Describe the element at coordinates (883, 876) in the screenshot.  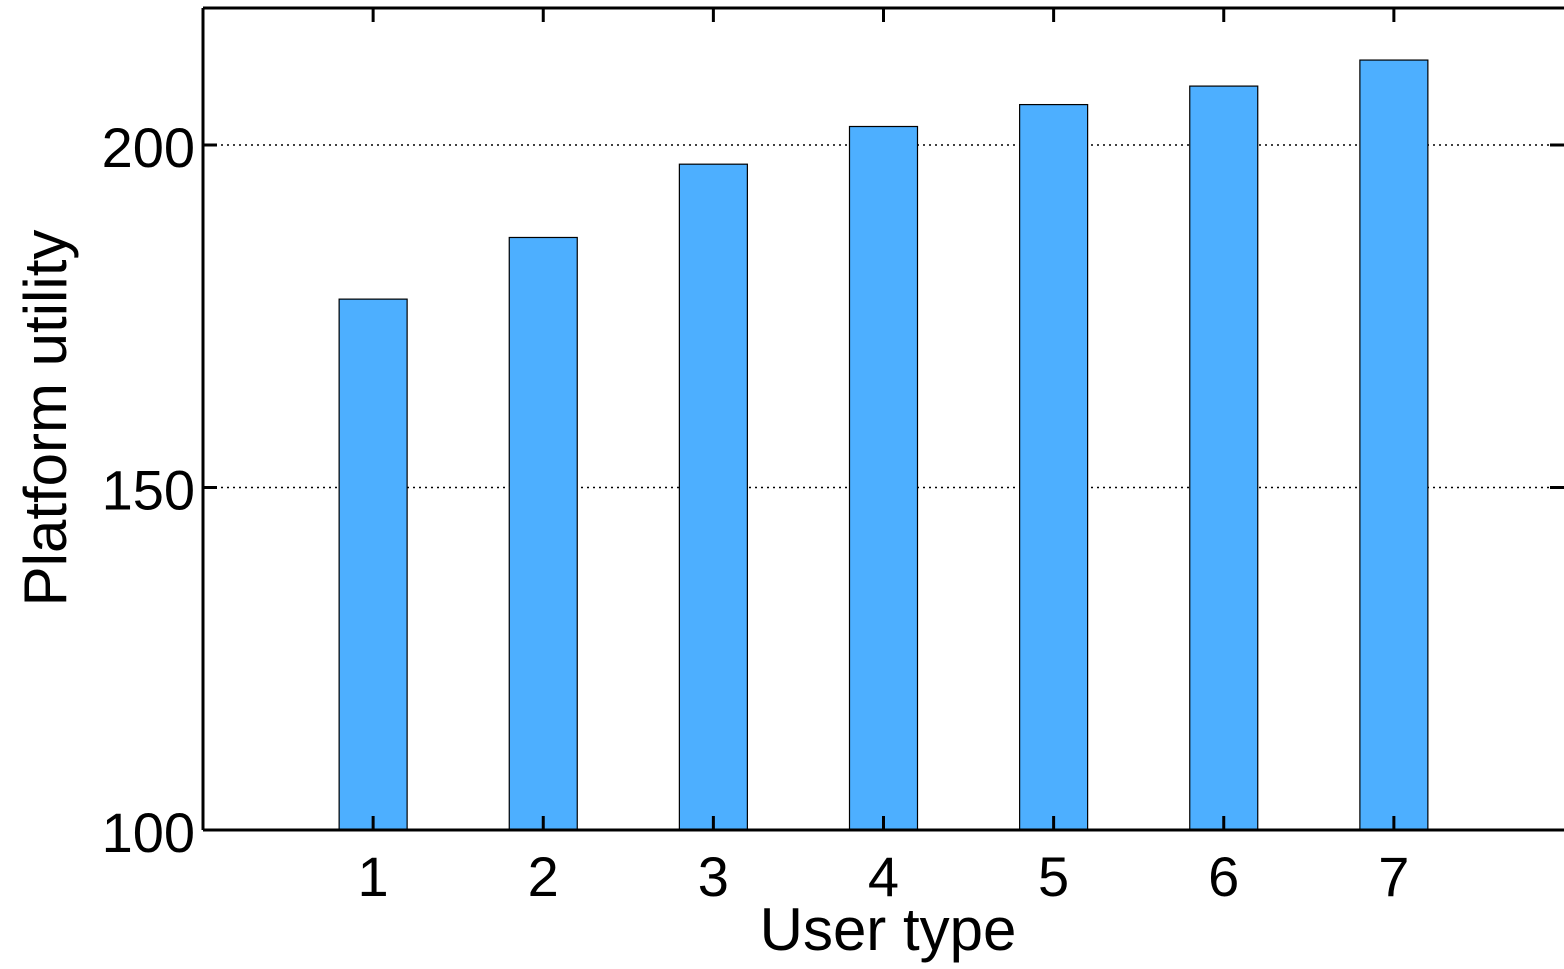
I see `x-tick-label-4: 4` at that location.